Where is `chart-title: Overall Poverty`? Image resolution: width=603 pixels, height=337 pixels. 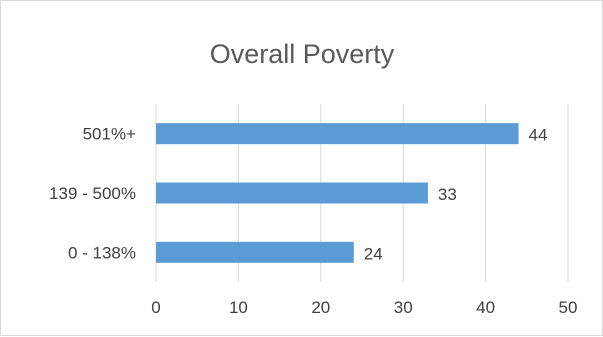
chart-title: Overall Poverty is located at coordinates (302, 54).